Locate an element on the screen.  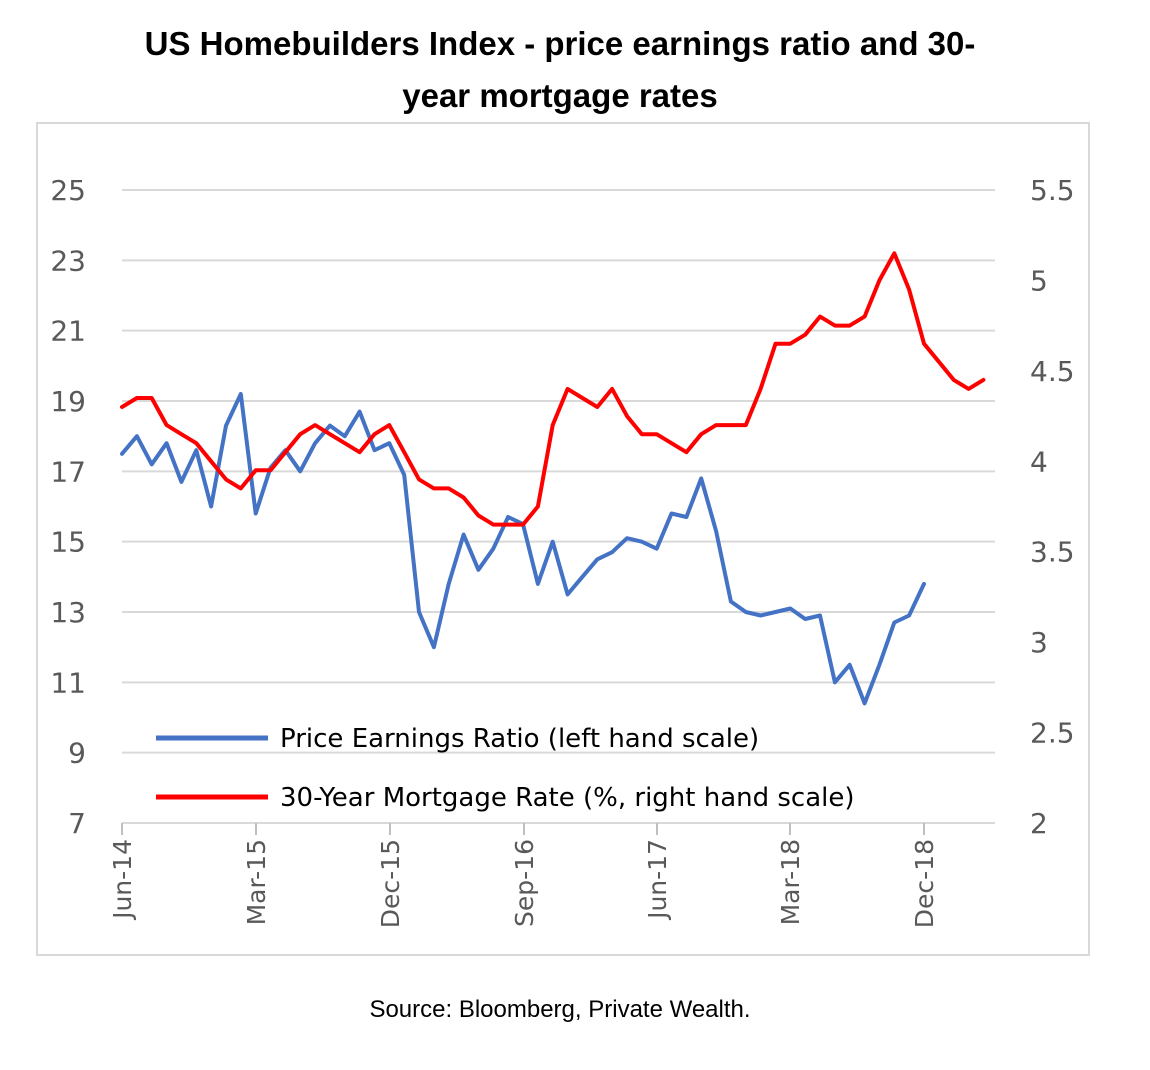
y-left-tick-label: 7 is located at coordinates (77, 823).